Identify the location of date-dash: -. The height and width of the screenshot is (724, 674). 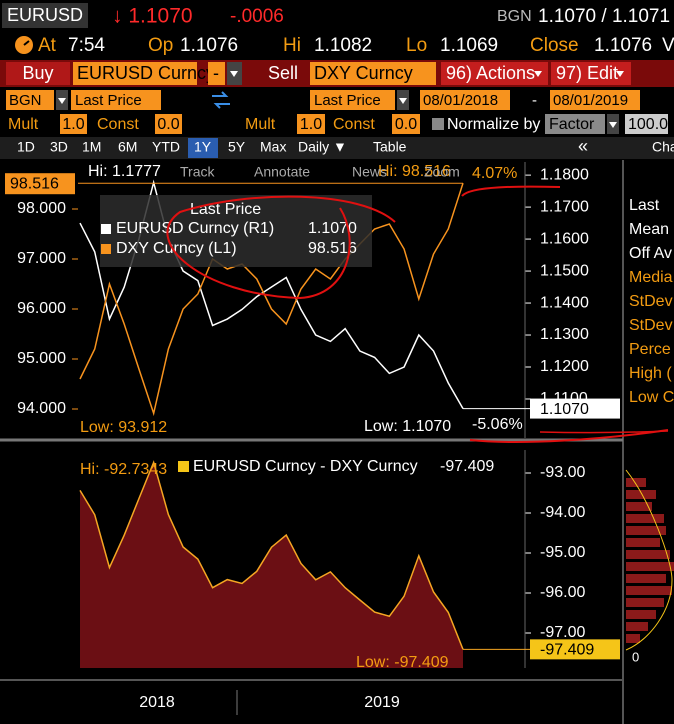
(534, 100).